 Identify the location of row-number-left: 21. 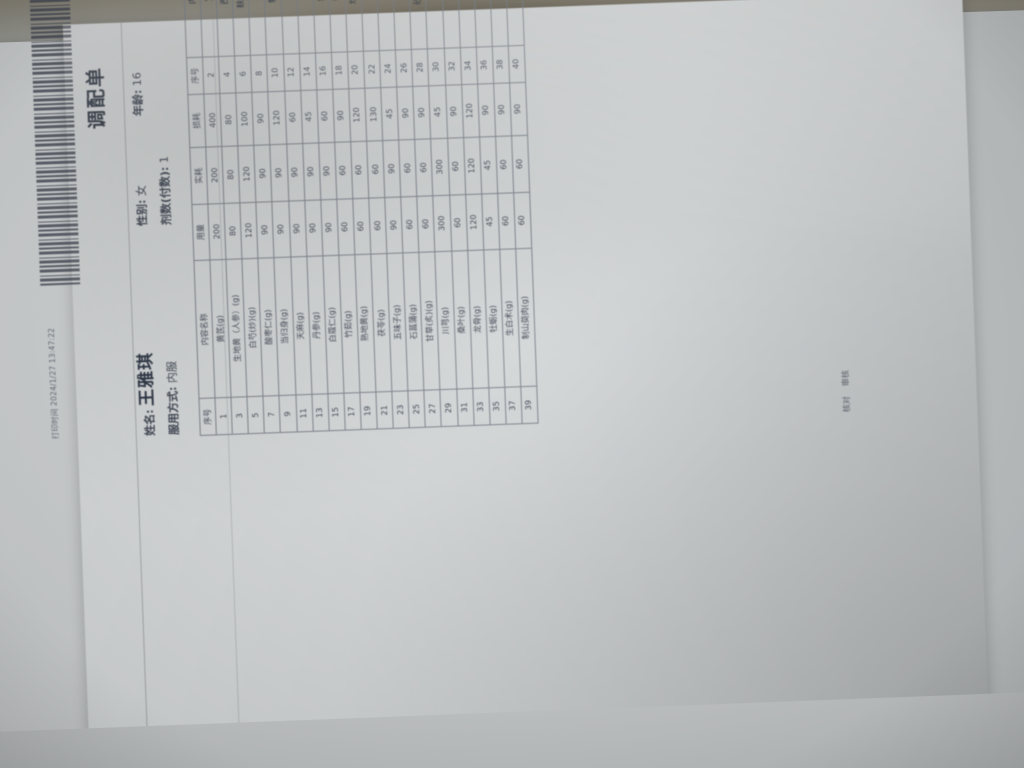
(384, 410).